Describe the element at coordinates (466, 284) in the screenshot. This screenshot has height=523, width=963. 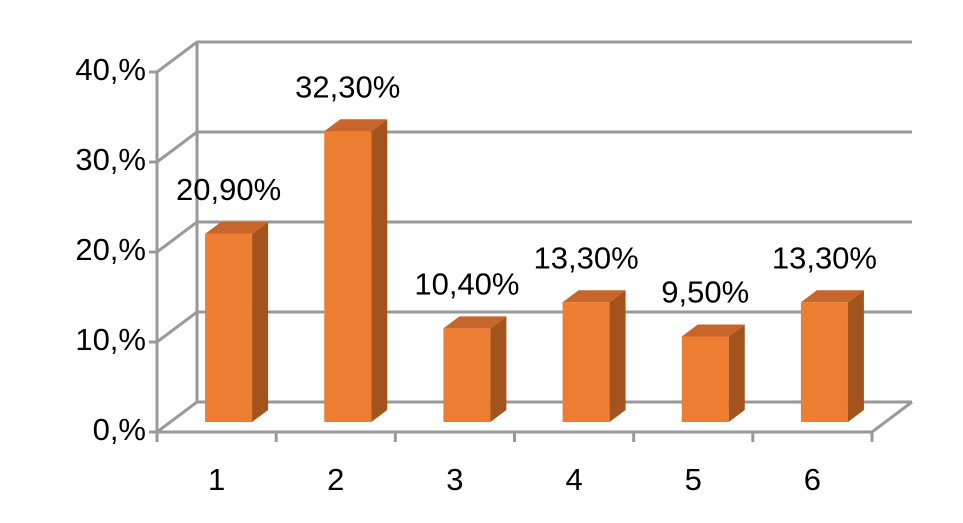
I see `data-label: 10,40%` at that location.